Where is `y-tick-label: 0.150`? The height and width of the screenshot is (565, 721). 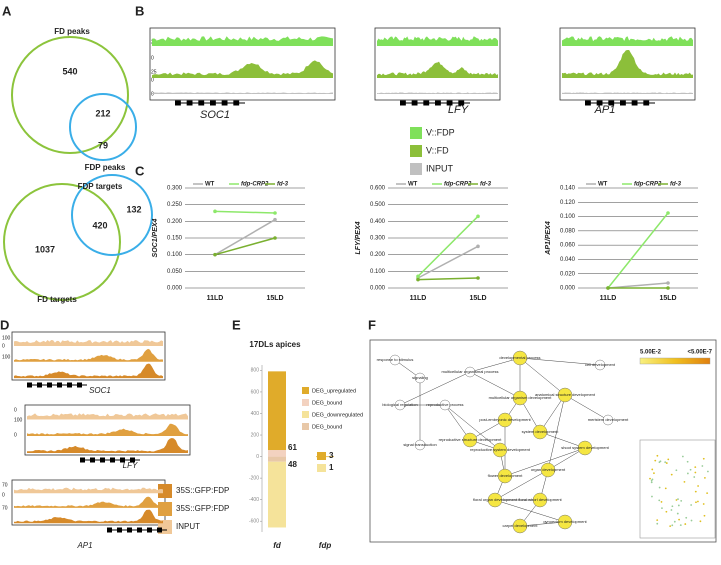 y-tick-label: 0.150 is located at coordinates (175, 239).